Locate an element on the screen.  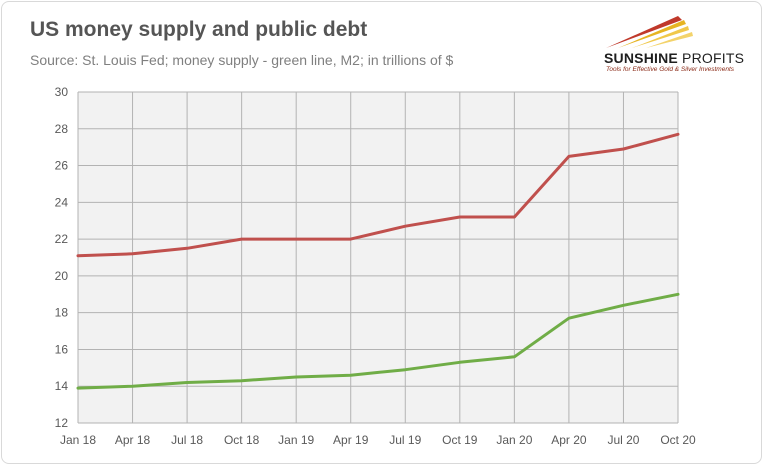
x-tick-label: Apr 18 is located at coordinates (133, 440).